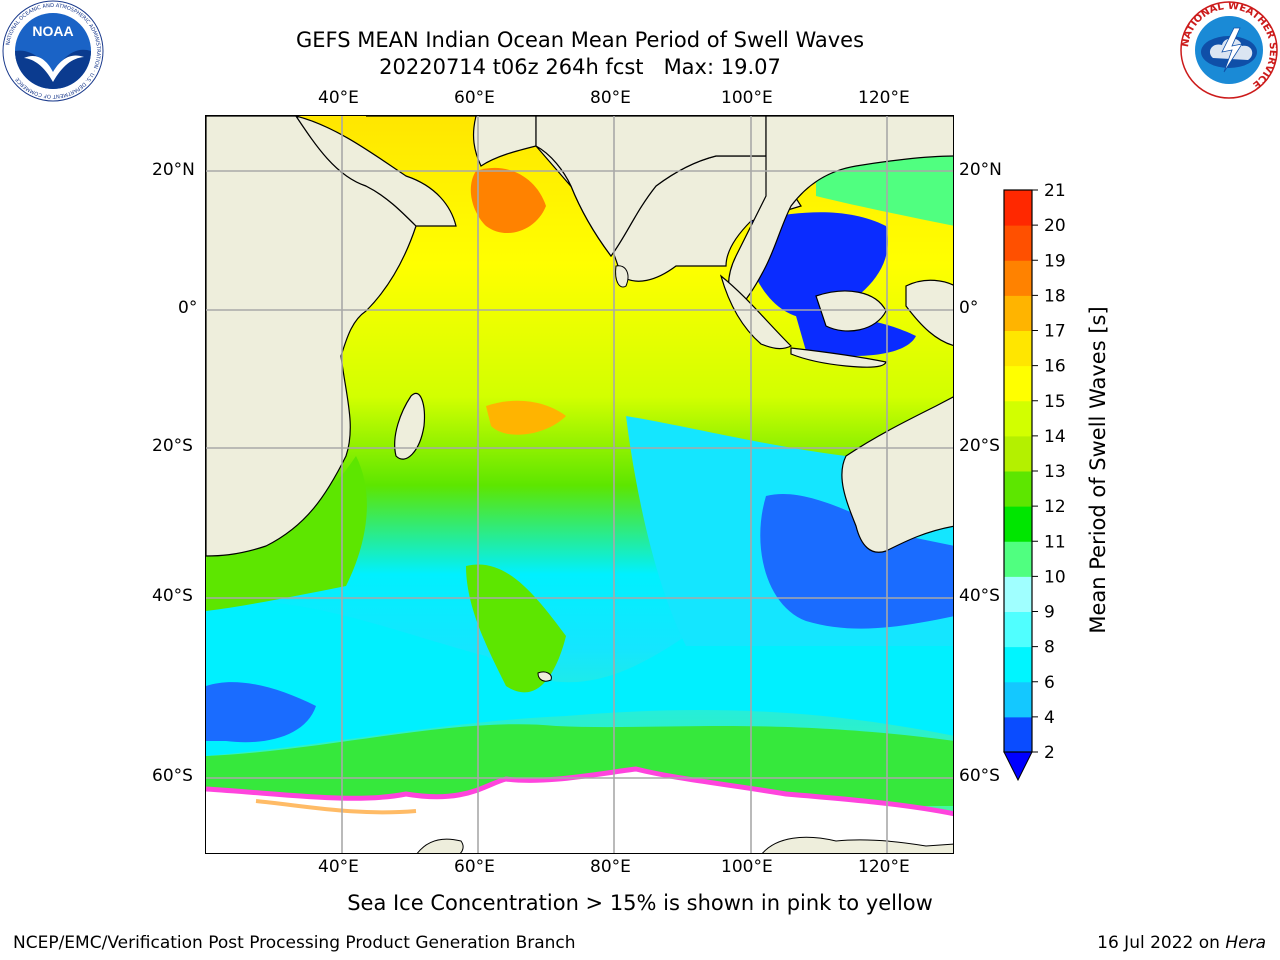 The width and height of the screenshot is (1280, 960). What do you see at coordinates (1158, 943) in the screenshot?
I see `footer-date-text: 16 Jul 2022 on` at bounding box center [1158, 943].